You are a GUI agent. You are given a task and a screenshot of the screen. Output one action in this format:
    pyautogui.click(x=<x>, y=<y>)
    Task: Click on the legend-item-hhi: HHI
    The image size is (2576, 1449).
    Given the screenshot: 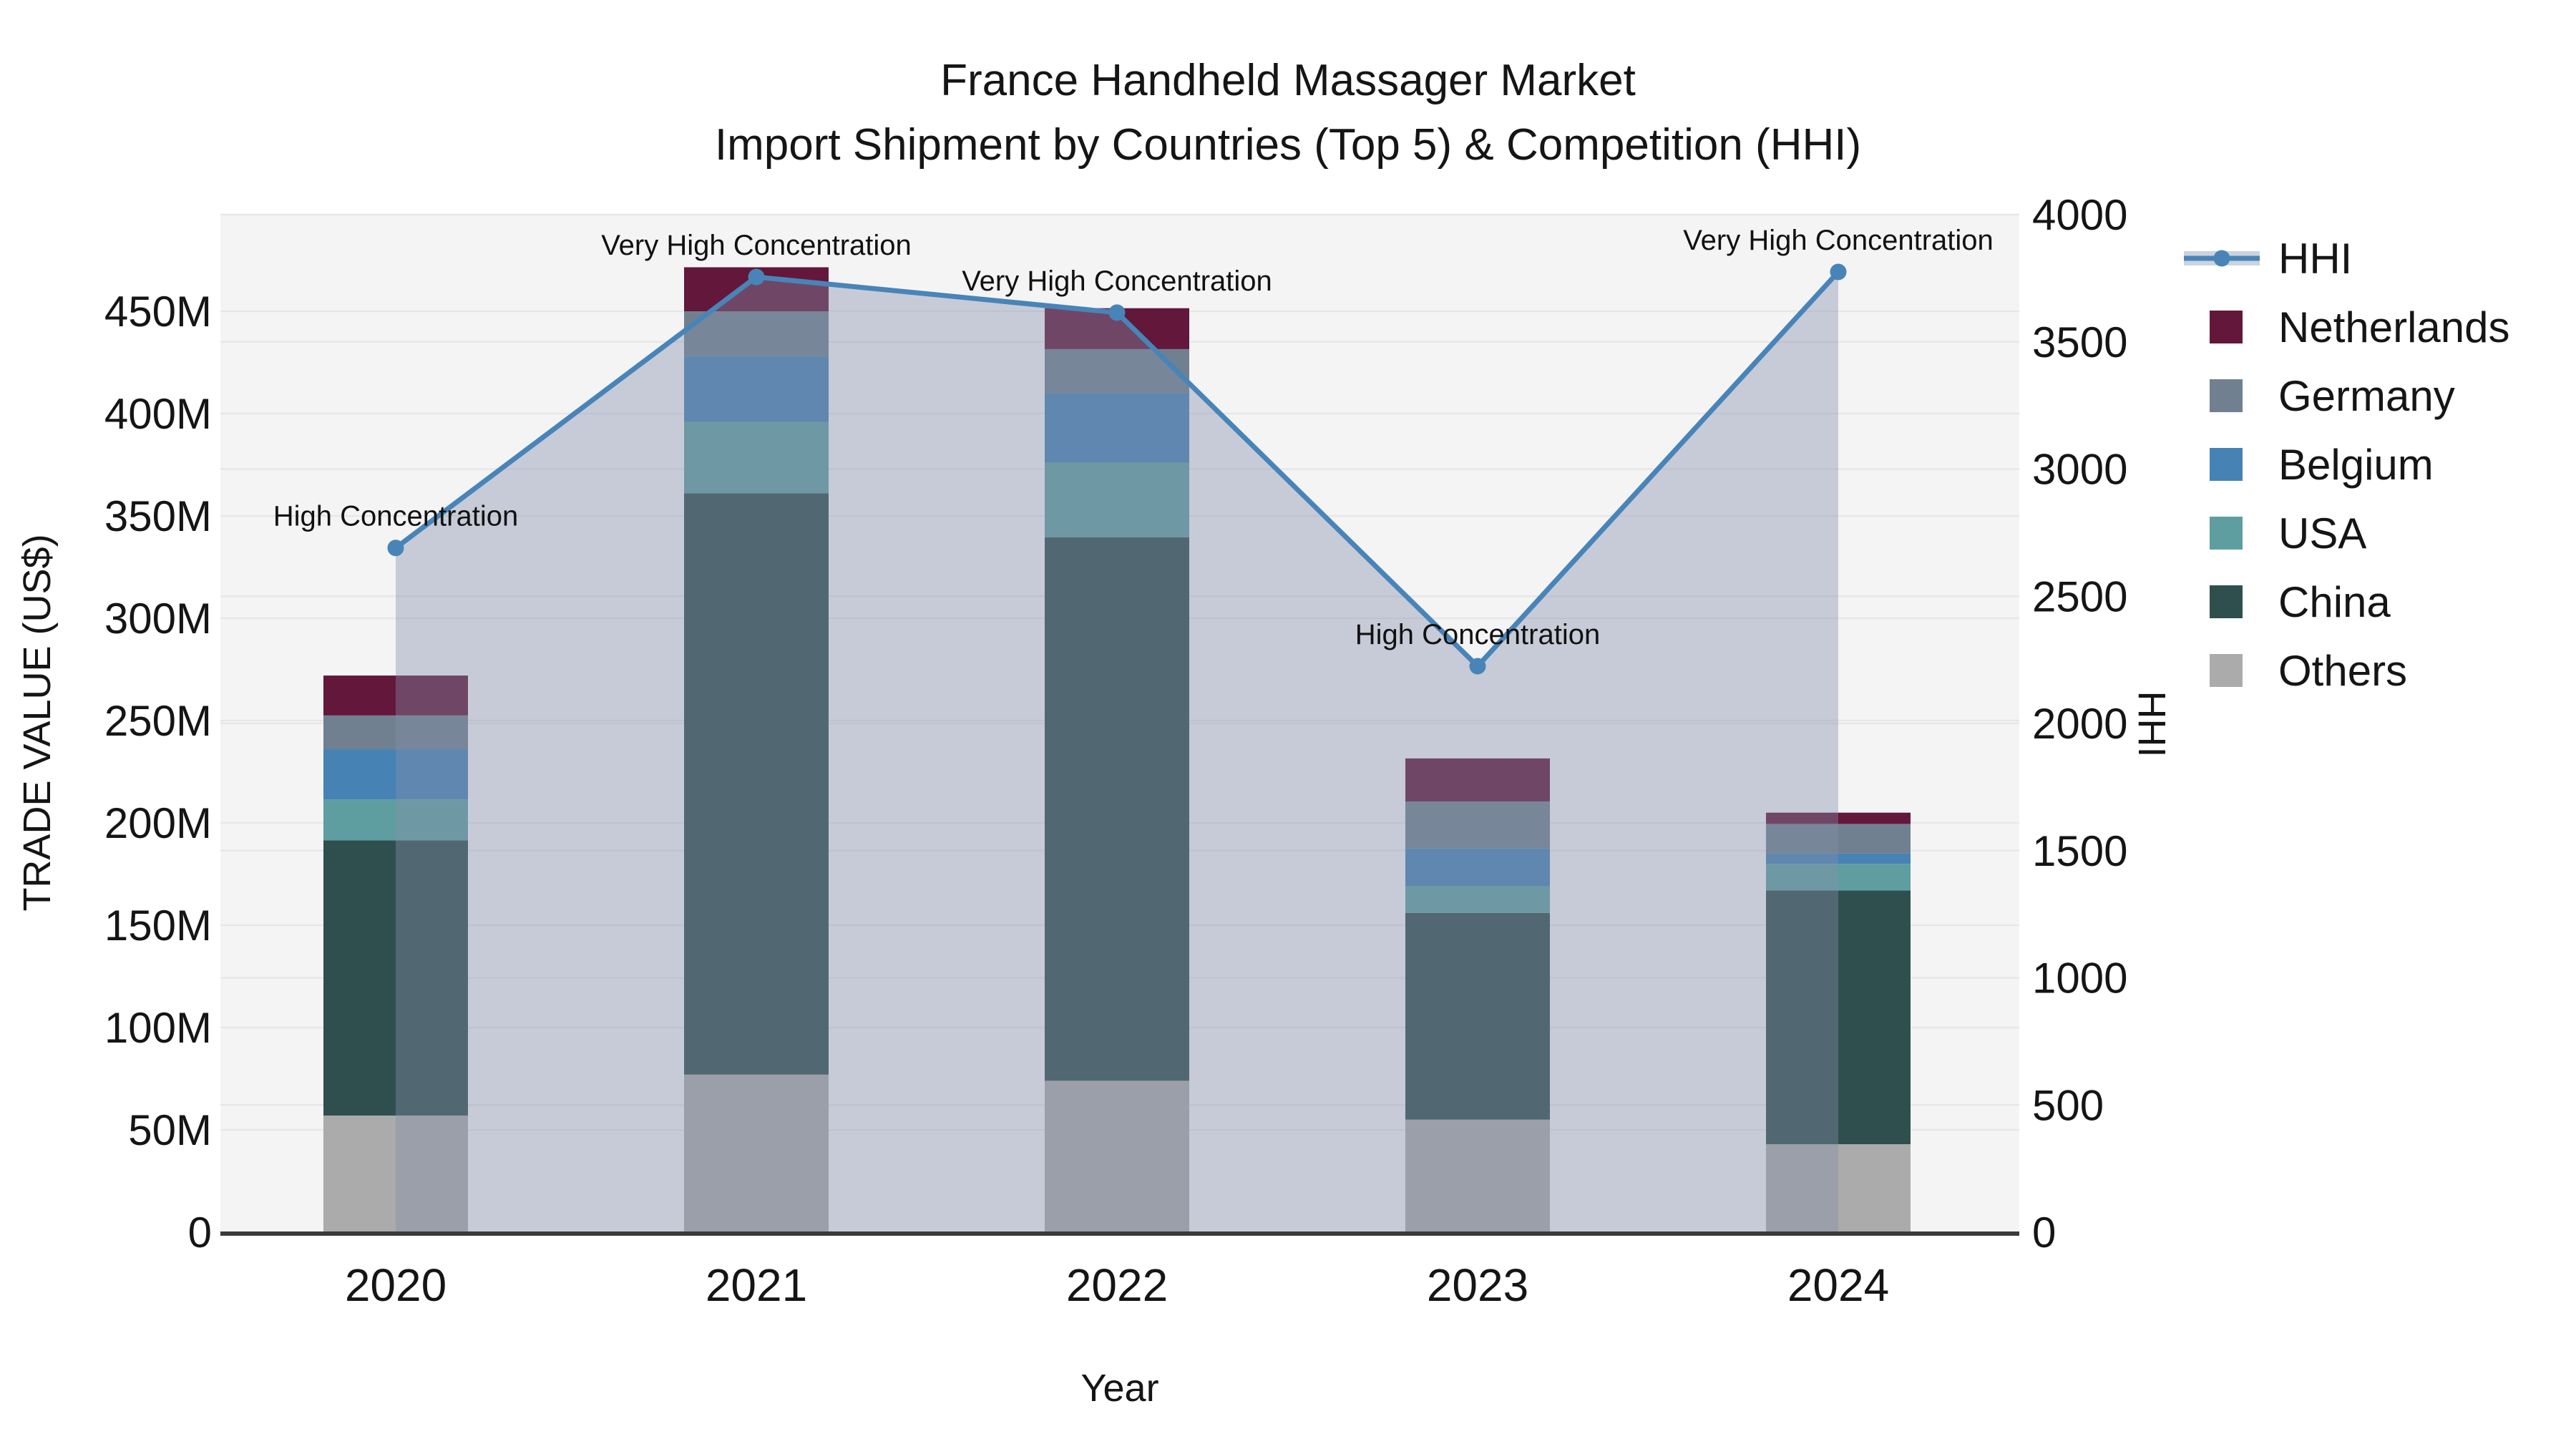 What is the action you would take?
    pyautogui.click(x=2347, y=258)
    